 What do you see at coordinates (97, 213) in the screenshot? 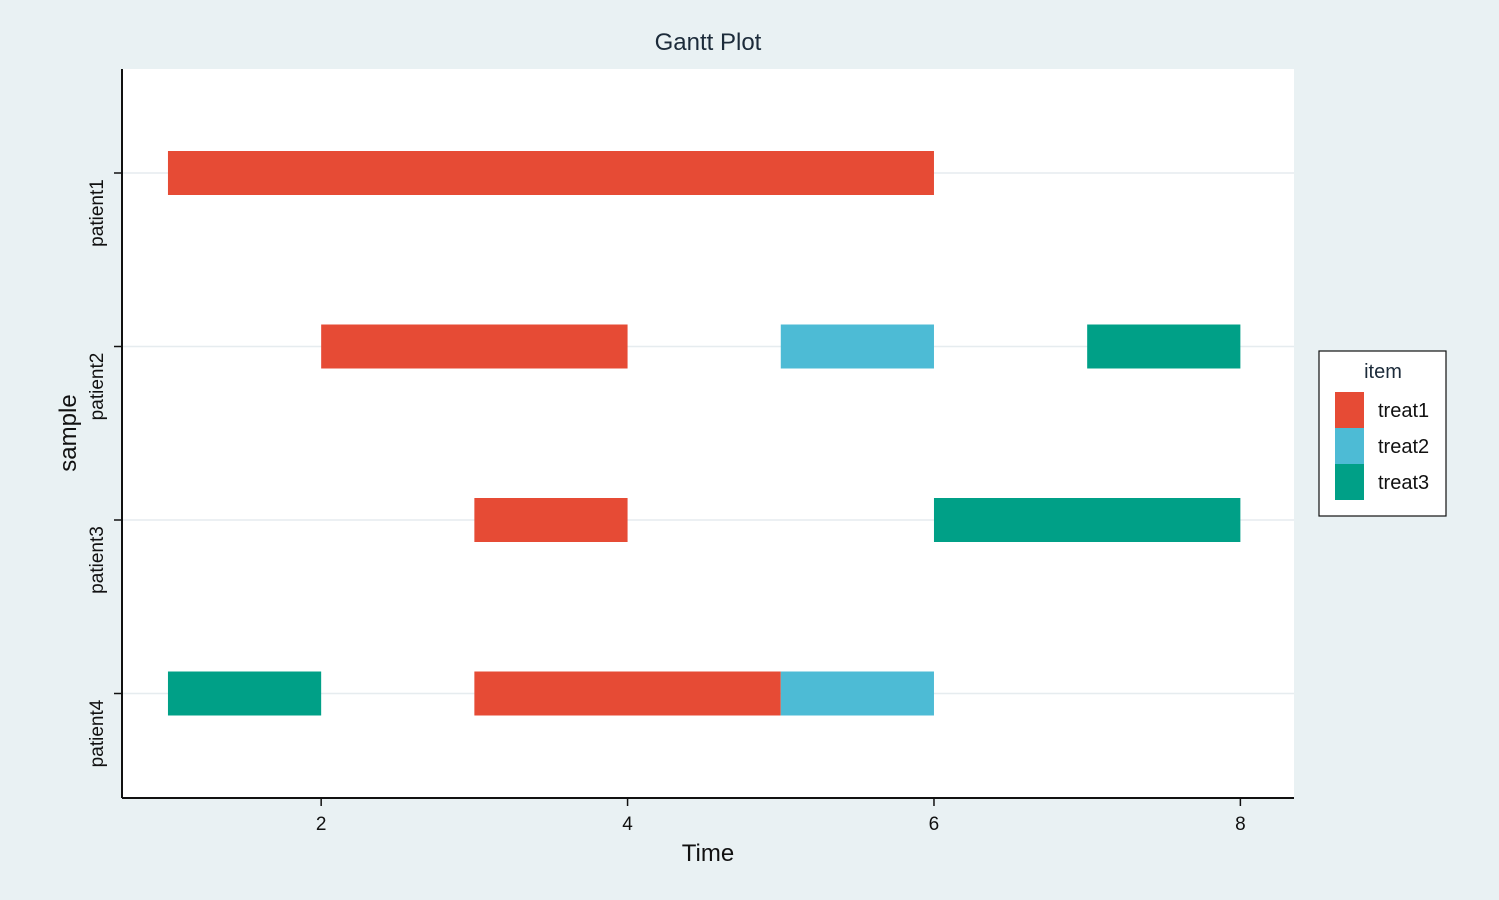
I see `y-tick-label-patient1: patient1` at bounding box center [97, 213].